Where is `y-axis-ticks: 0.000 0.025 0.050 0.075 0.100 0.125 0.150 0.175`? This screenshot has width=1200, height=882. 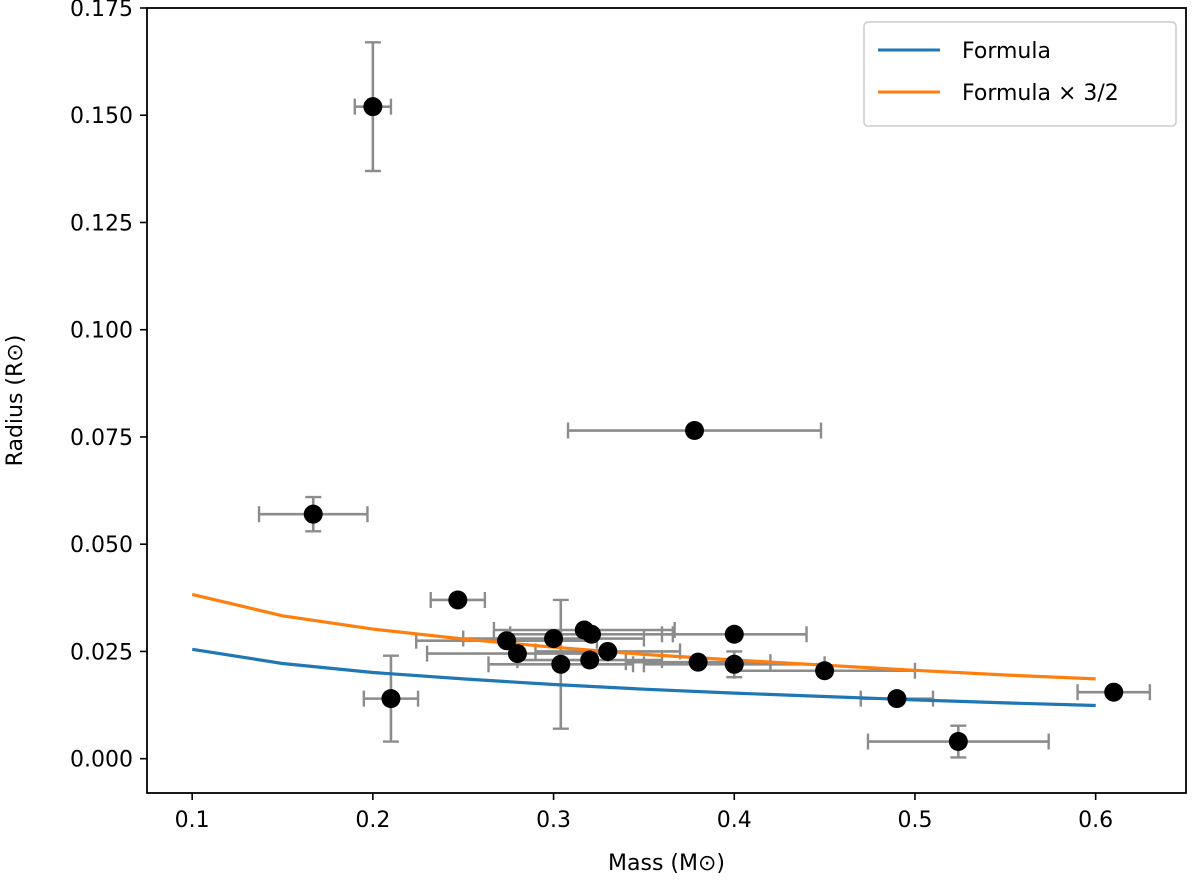
y-axis-ticks: 0.000 0.025 0.050 0.075 0.100 0.125 0.150 0.175 is located at coordinates (108, 386).